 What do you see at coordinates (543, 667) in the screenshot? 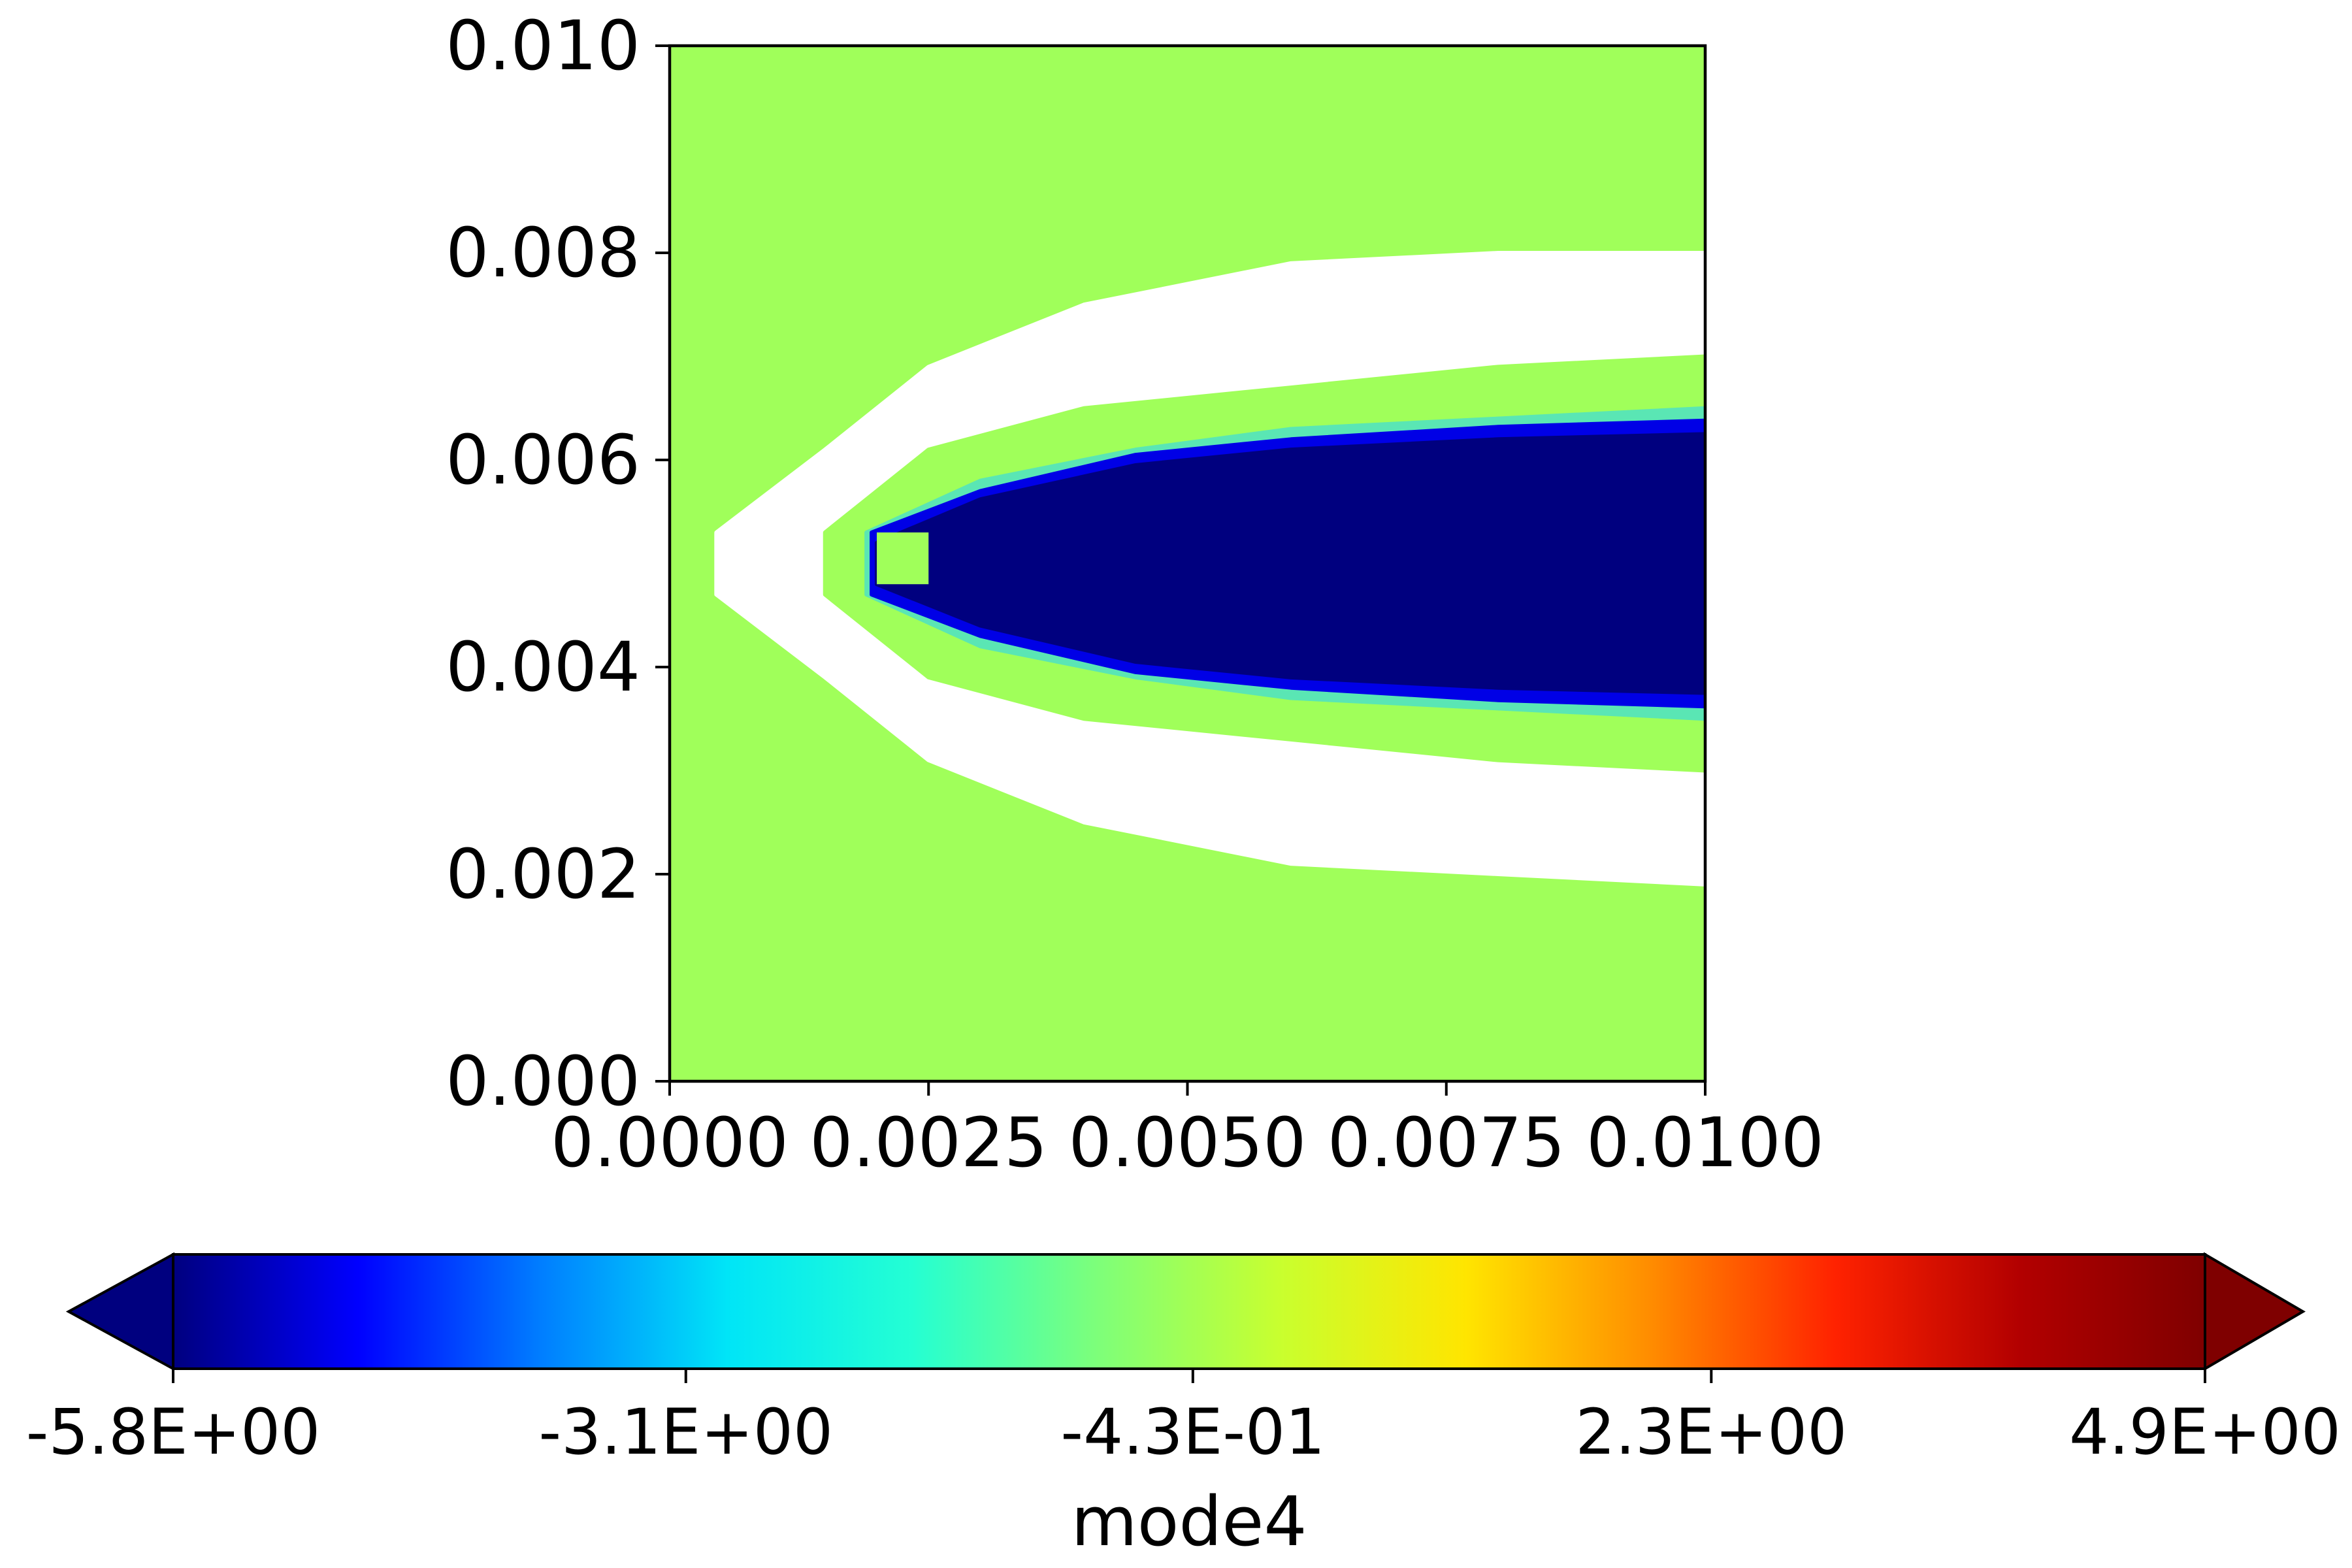
I see `y-tick-label: 0.004` at bounding box center [543, 667].